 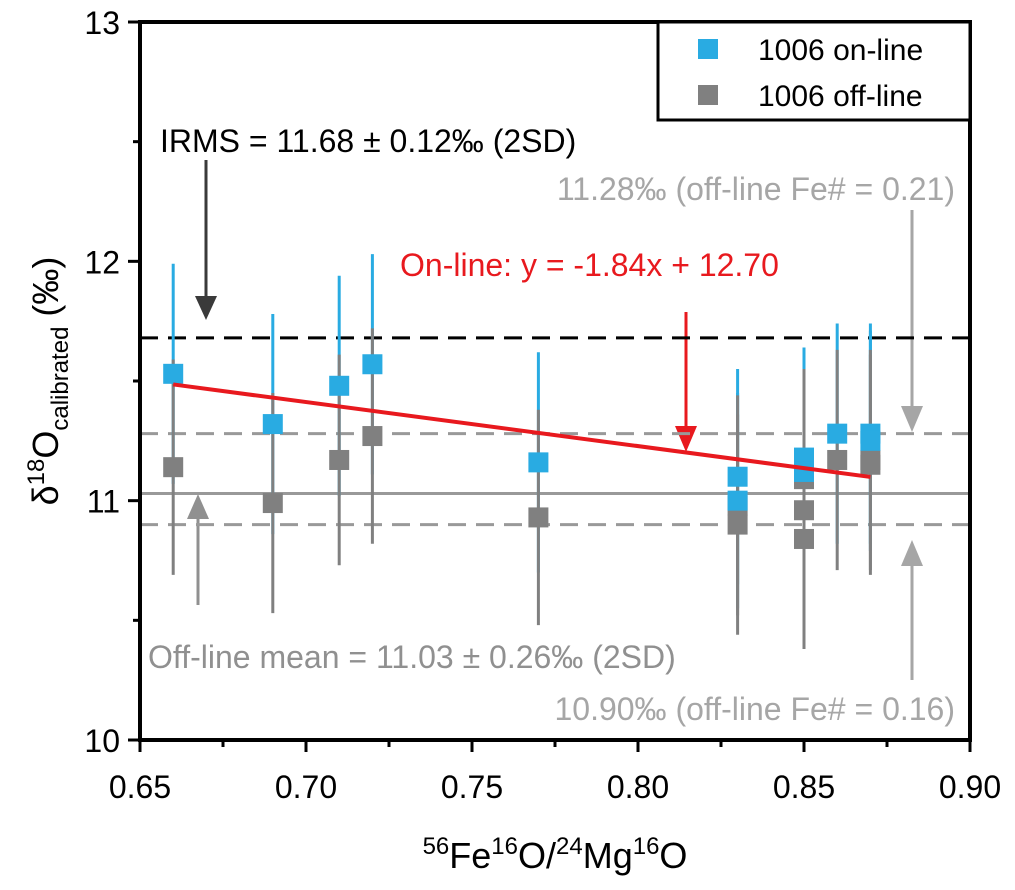 What do you see at coordinates (970, 787) in the screenshot?
I see `x-tick-label: 0.90` at bounding box center [970, 787].